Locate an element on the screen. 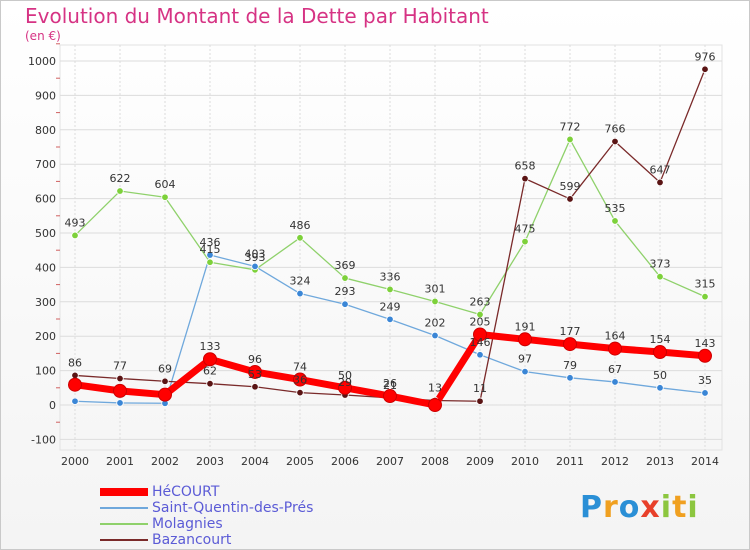 This screenshot has width=750, height=550. data-label: 766 is located at coordinates (615, 128).